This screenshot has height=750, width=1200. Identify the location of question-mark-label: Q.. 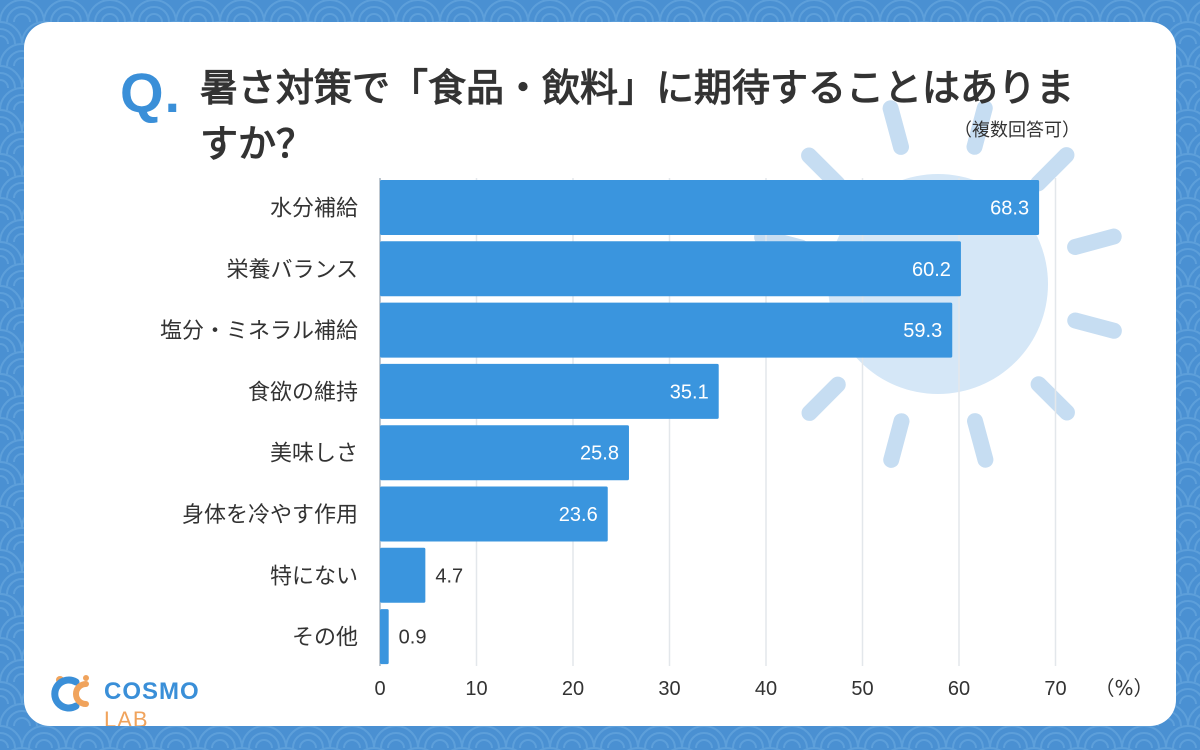
(151, 92).